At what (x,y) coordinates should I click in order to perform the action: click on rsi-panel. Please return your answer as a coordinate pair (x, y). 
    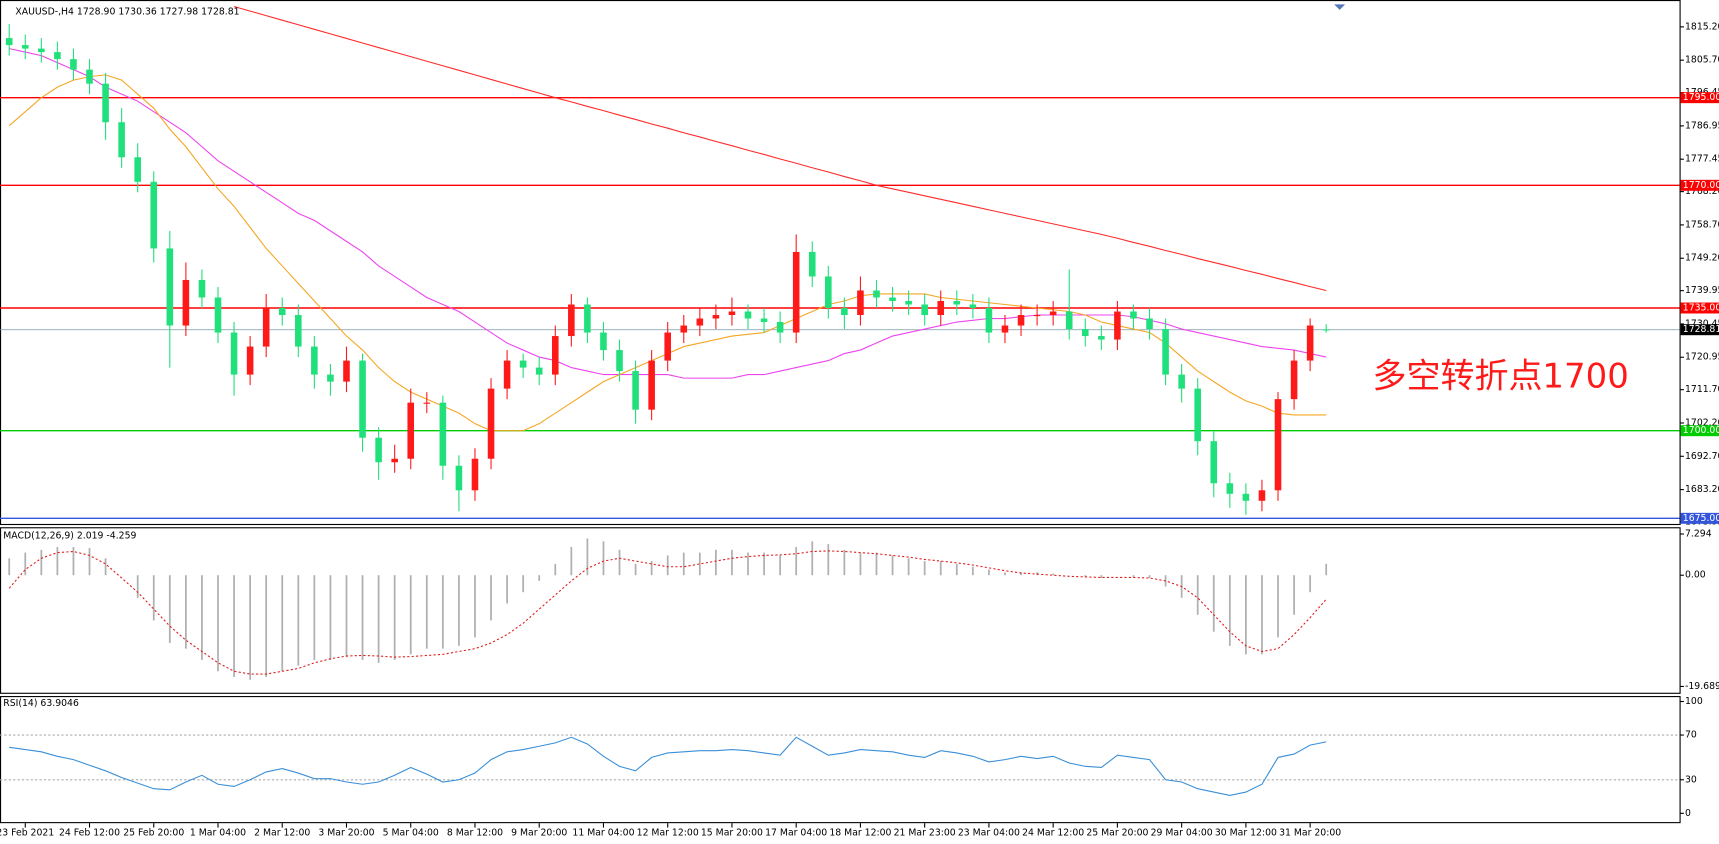
    Looking at the image, I should click on (840, 760).